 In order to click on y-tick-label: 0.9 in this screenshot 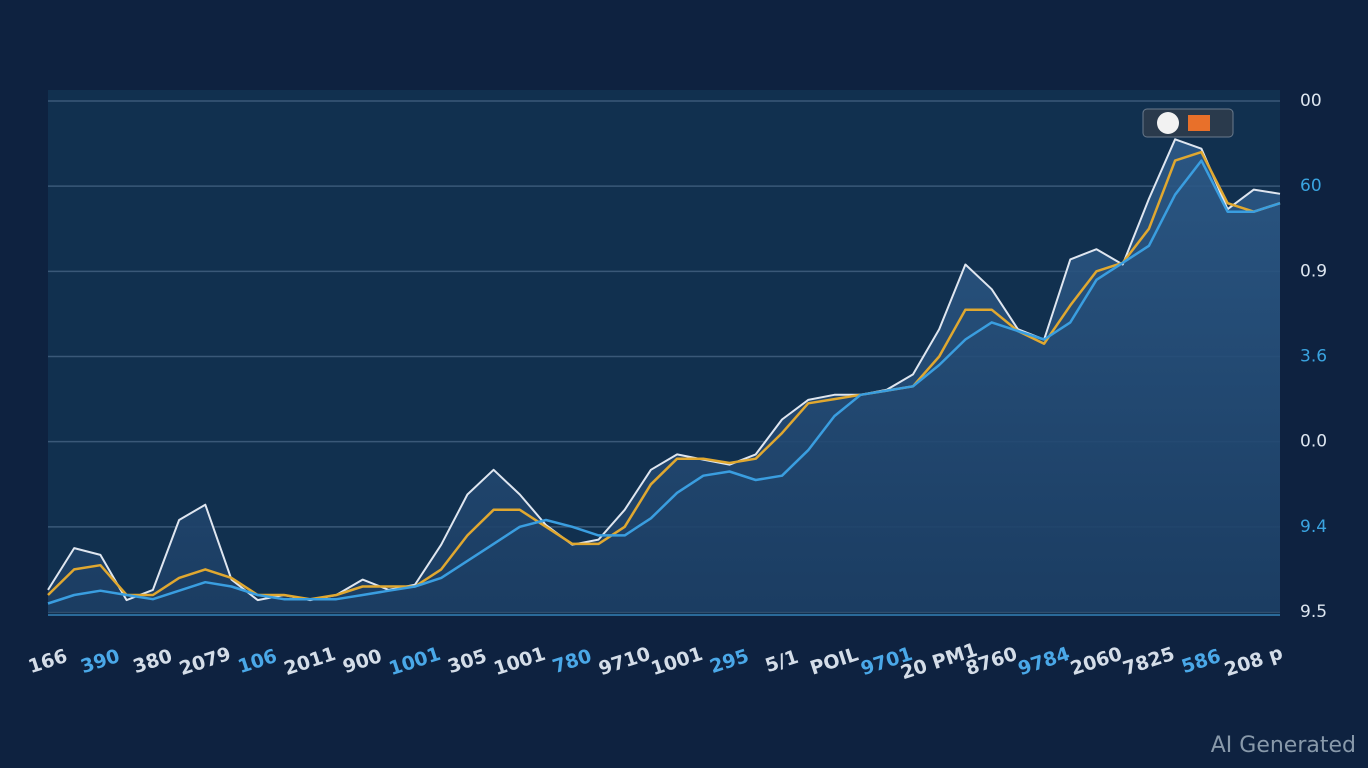, I will do `click(1313, 271)`.